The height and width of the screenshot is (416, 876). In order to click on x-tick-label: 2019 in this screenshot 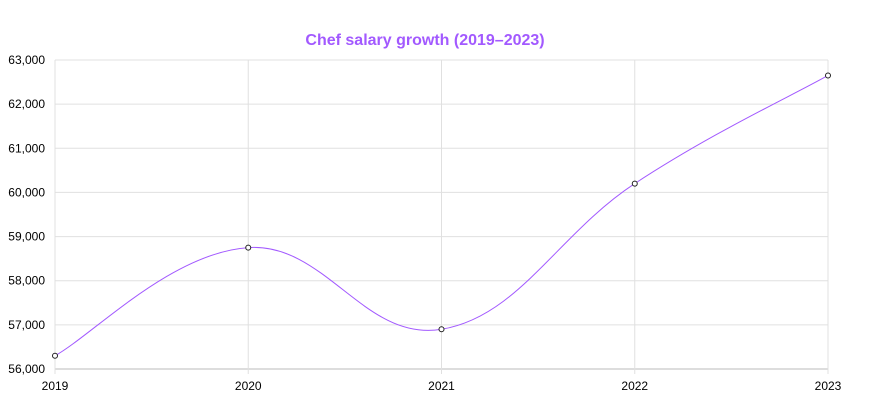, I will do `click(55, 386)`.